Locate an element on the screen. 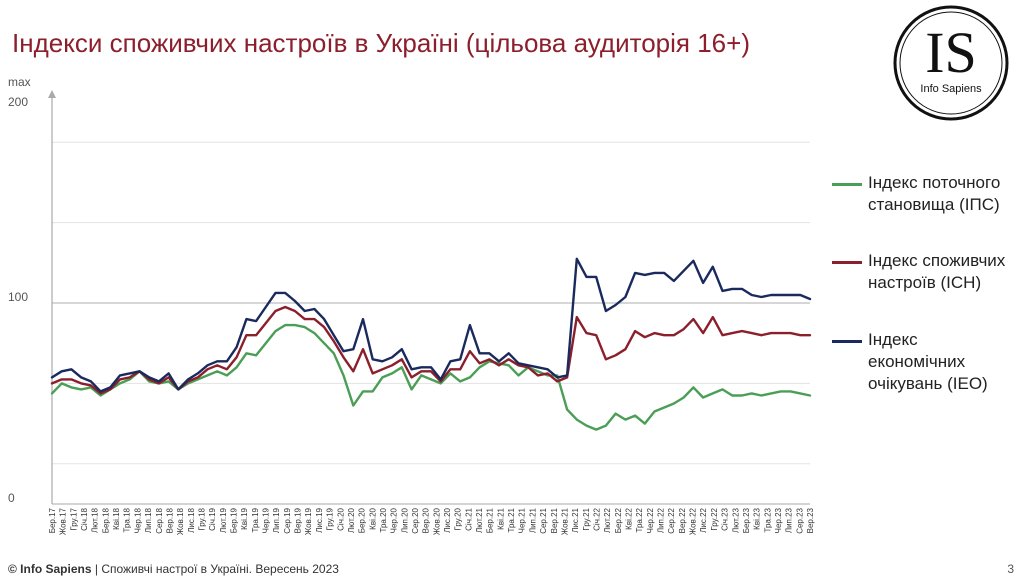 The height and width of the screenshot is (577, 1022). x-tick-label: Чер.22 is located at coordinates (650, 520).